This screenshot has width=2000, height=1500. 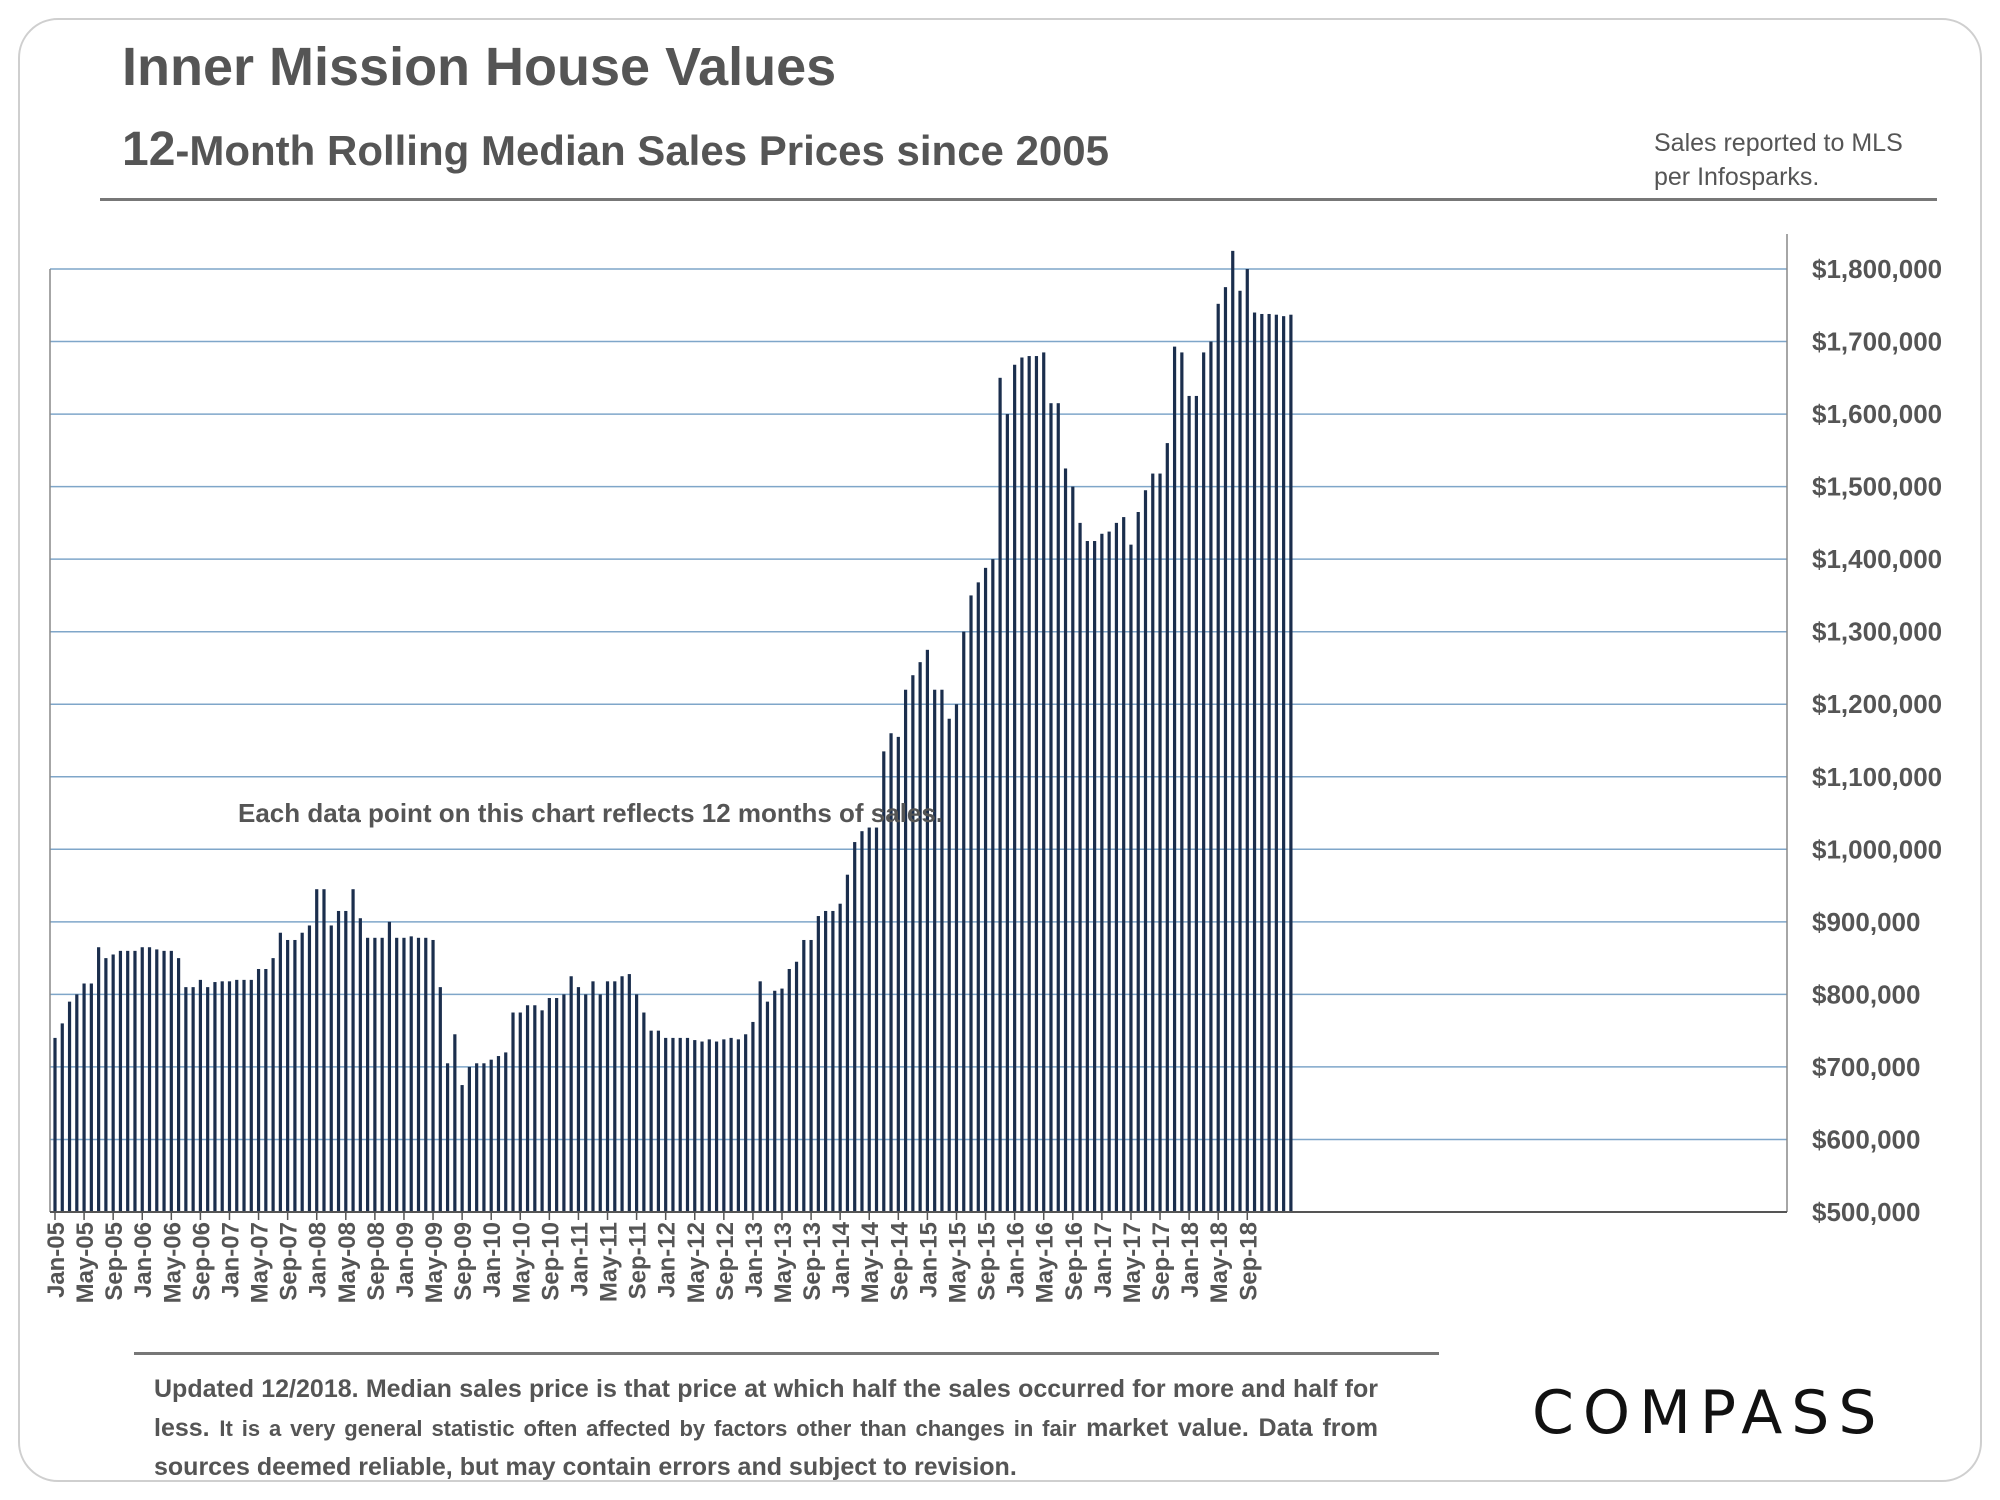 I want to click on y-tick-label: $1,600,000, so click(x=1877, y=414).